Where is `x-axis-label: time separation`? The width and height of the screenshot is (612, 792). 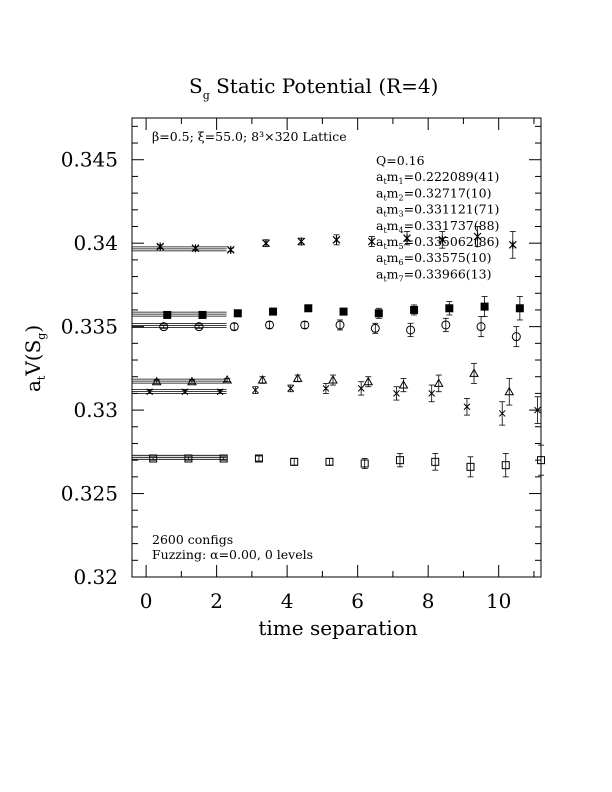
x-axis-label: time separation is located at coordinates (337, 628).